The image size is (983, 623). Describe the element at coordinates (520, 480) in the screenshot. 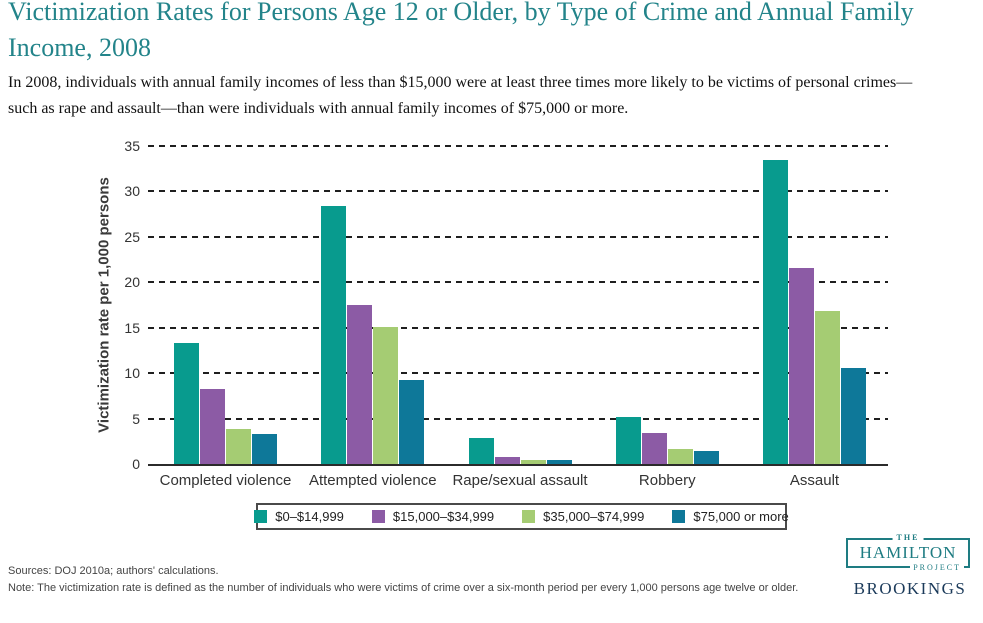

I see `category-label: Rape/sexual assault` at that location.